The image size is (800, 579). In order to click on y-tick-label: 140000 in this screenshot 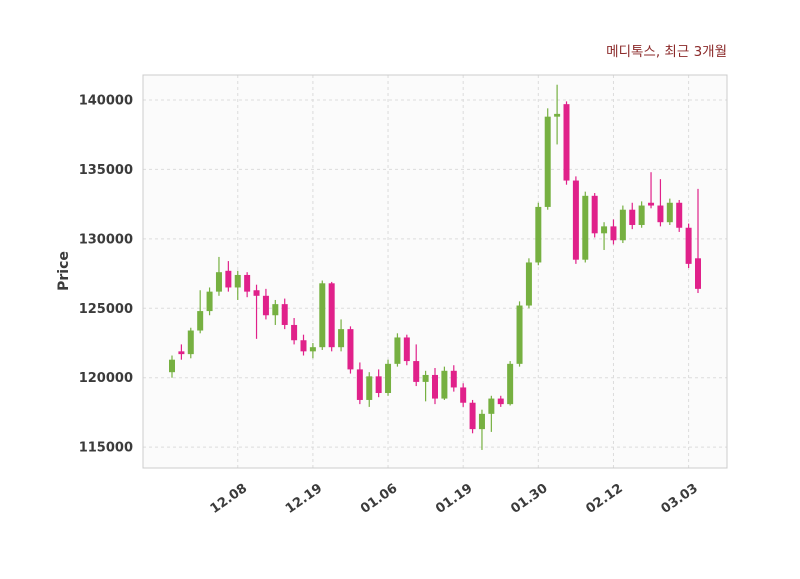, I will do `click(106, 100)`.